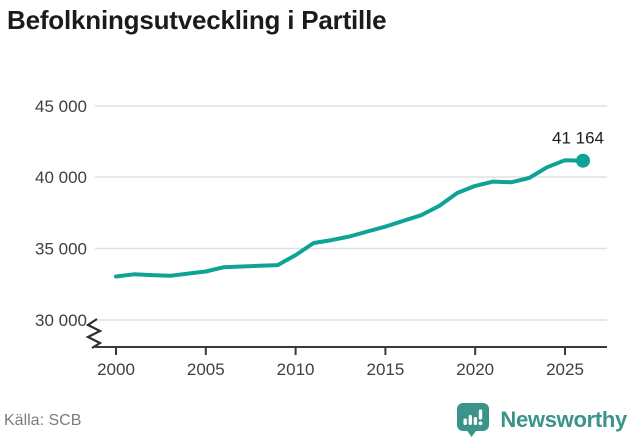 The image size is (631, 439). I want to click on end-point-marker, so click(583, 160).